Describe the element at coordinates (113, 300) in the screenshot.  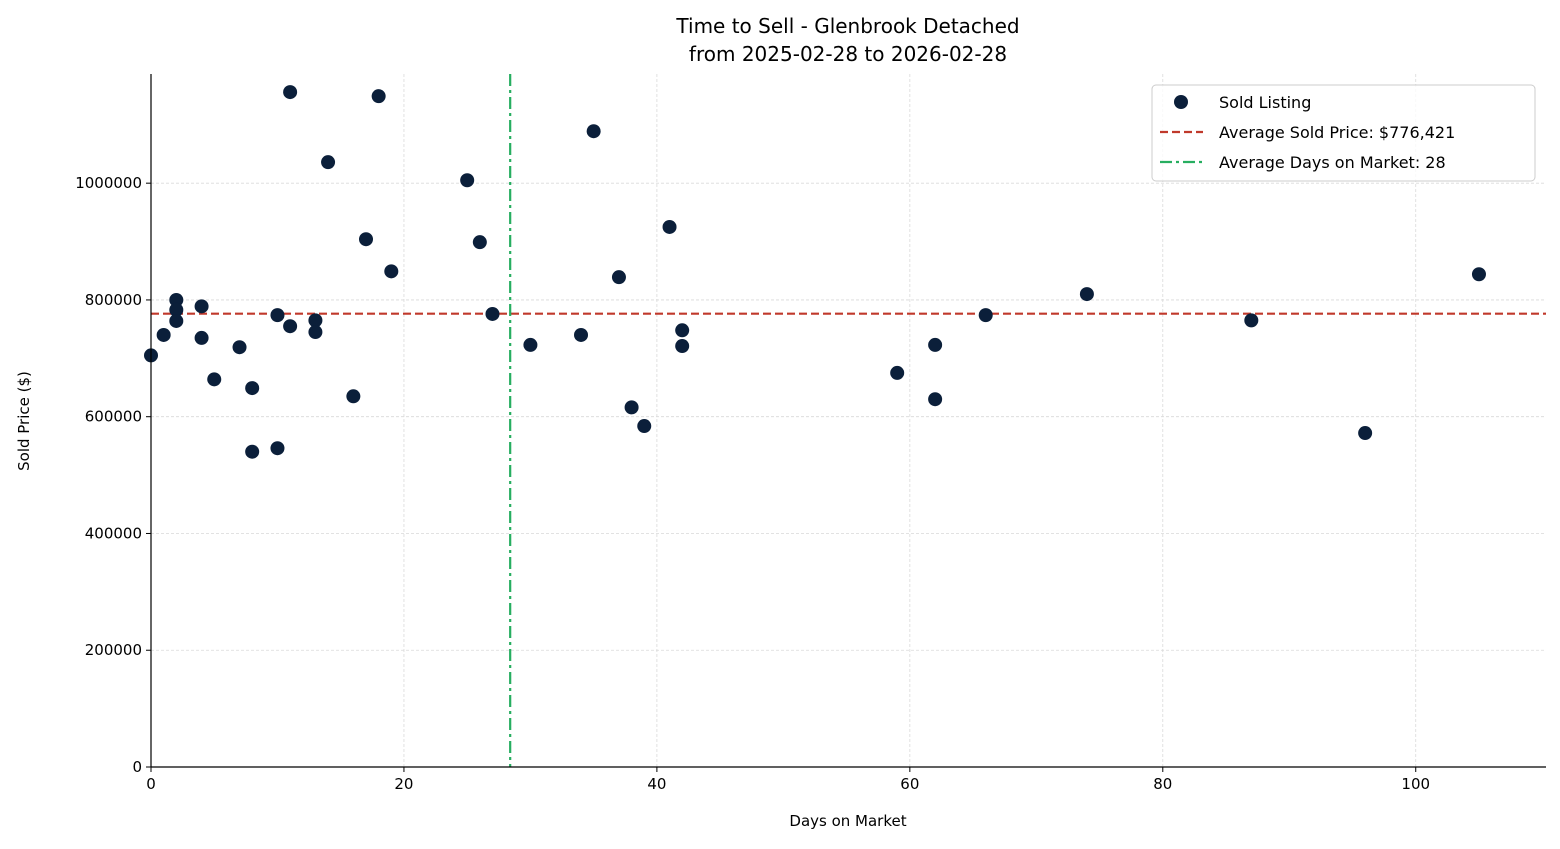
I see `y-tick-label: 800000` at that location.